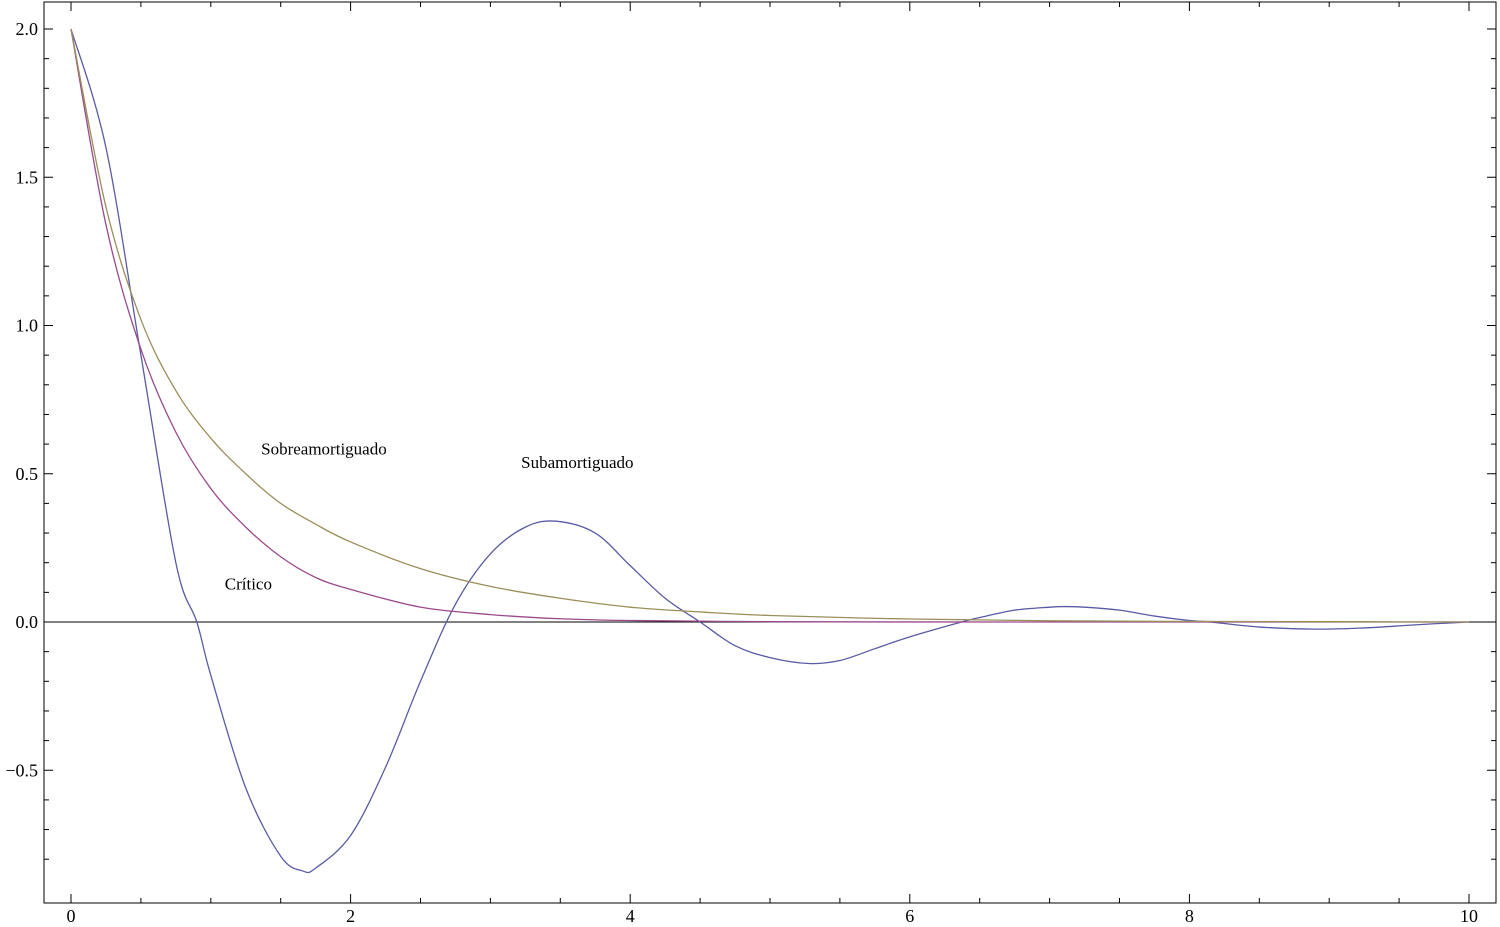 The height and width of the screenshot is (927, 1500). What do you see at coordinates (27, 29) in the screenshot?
I see `y-tick-label: 2.0` at bounding box center [27, 29].